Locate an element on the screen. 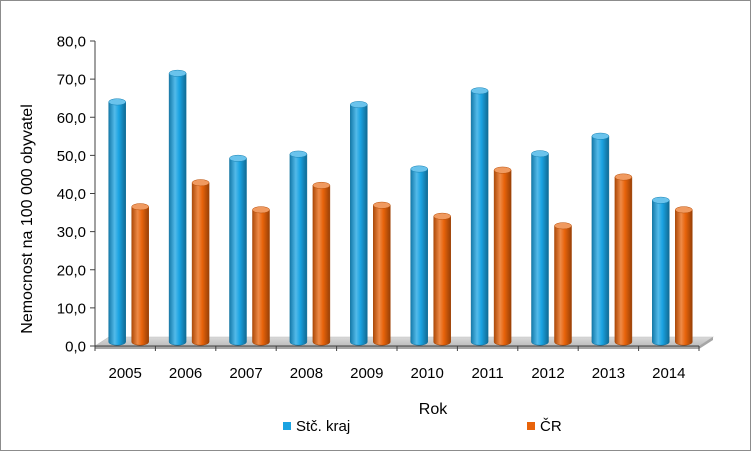 The height and width of the screenshot is (455, 751). bar-stc-kraj-2007 is located at coordinates (238, 250).